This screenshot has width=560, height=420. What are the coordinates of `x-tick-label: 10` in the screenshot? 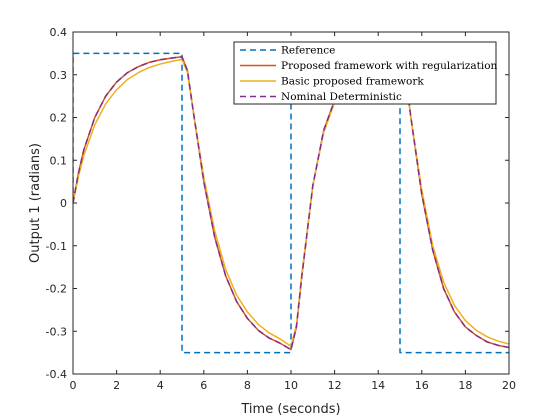 It's located at (291, 385).